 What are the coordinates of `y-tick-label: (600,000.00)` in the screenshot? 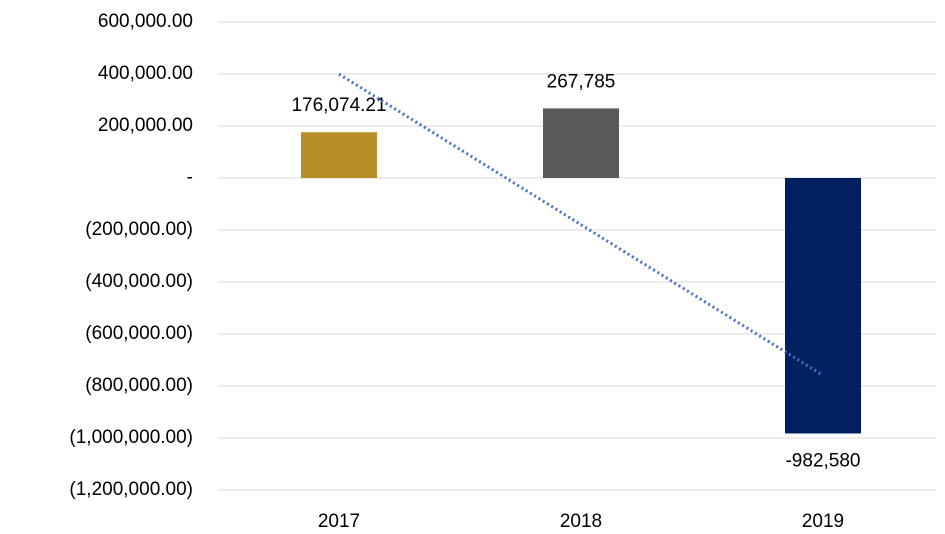 It's located at (139, 333).